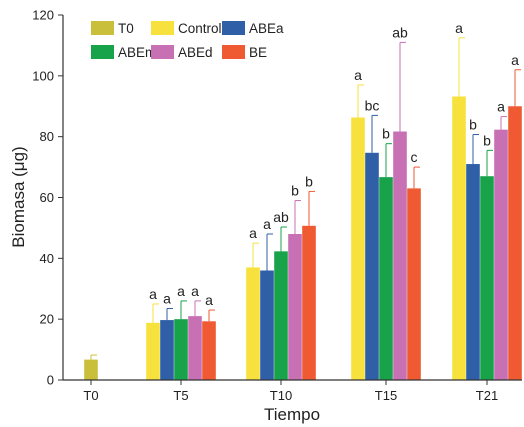 This screenshot has width=524, height=427. I want to click on y-tick-label: 60, so click(47, 197).